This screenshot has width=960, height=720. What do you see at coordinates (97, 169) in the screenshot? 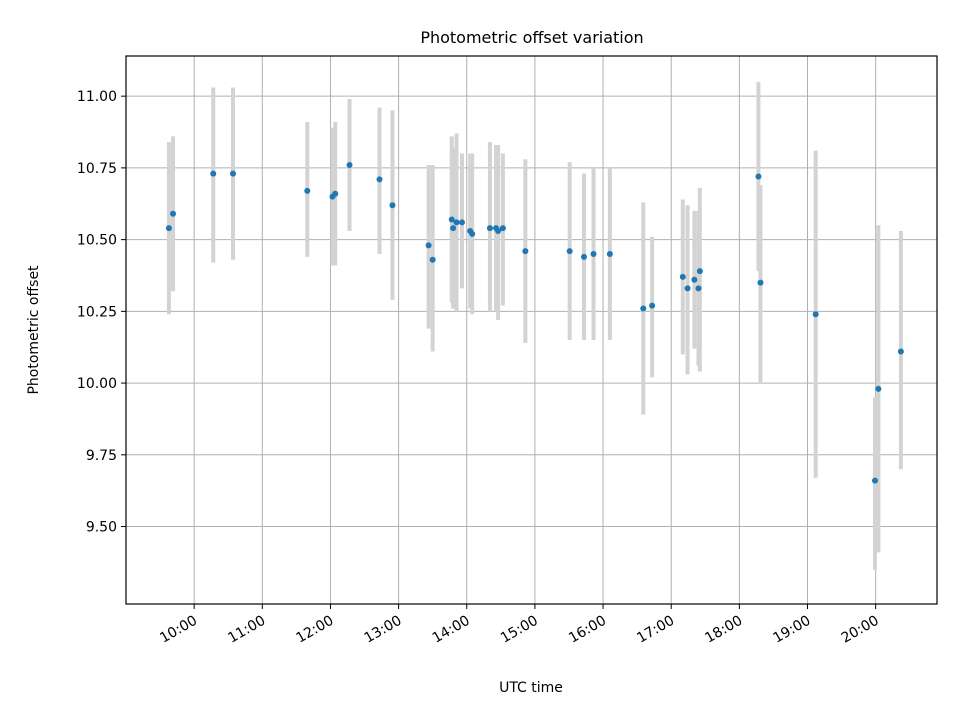
I see `y-tick-label: 10.75` at bounding box center [97, 169].